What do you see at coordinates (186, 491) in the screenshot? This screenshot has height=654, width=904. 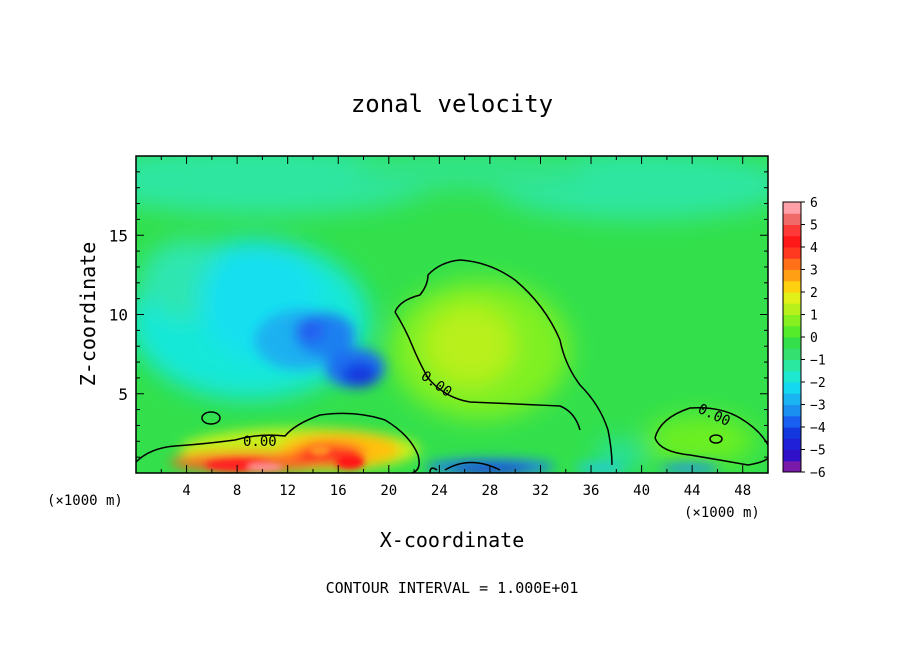 I see `x-tick-label: 4` at bounding box center [186, 491].